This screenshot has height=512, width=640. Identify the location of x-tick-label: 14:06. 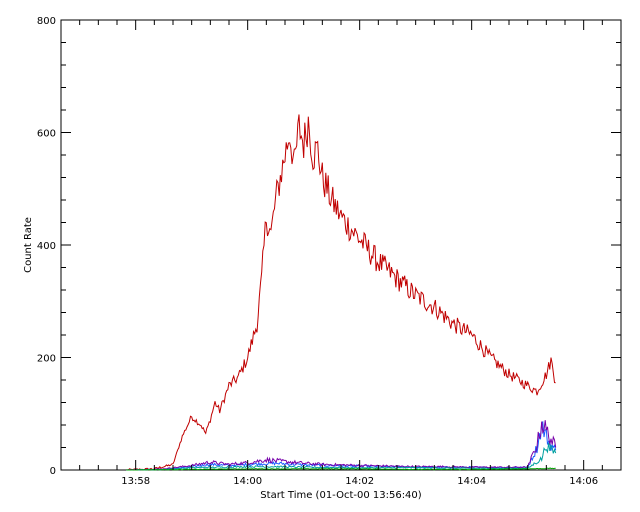
(583, 481).